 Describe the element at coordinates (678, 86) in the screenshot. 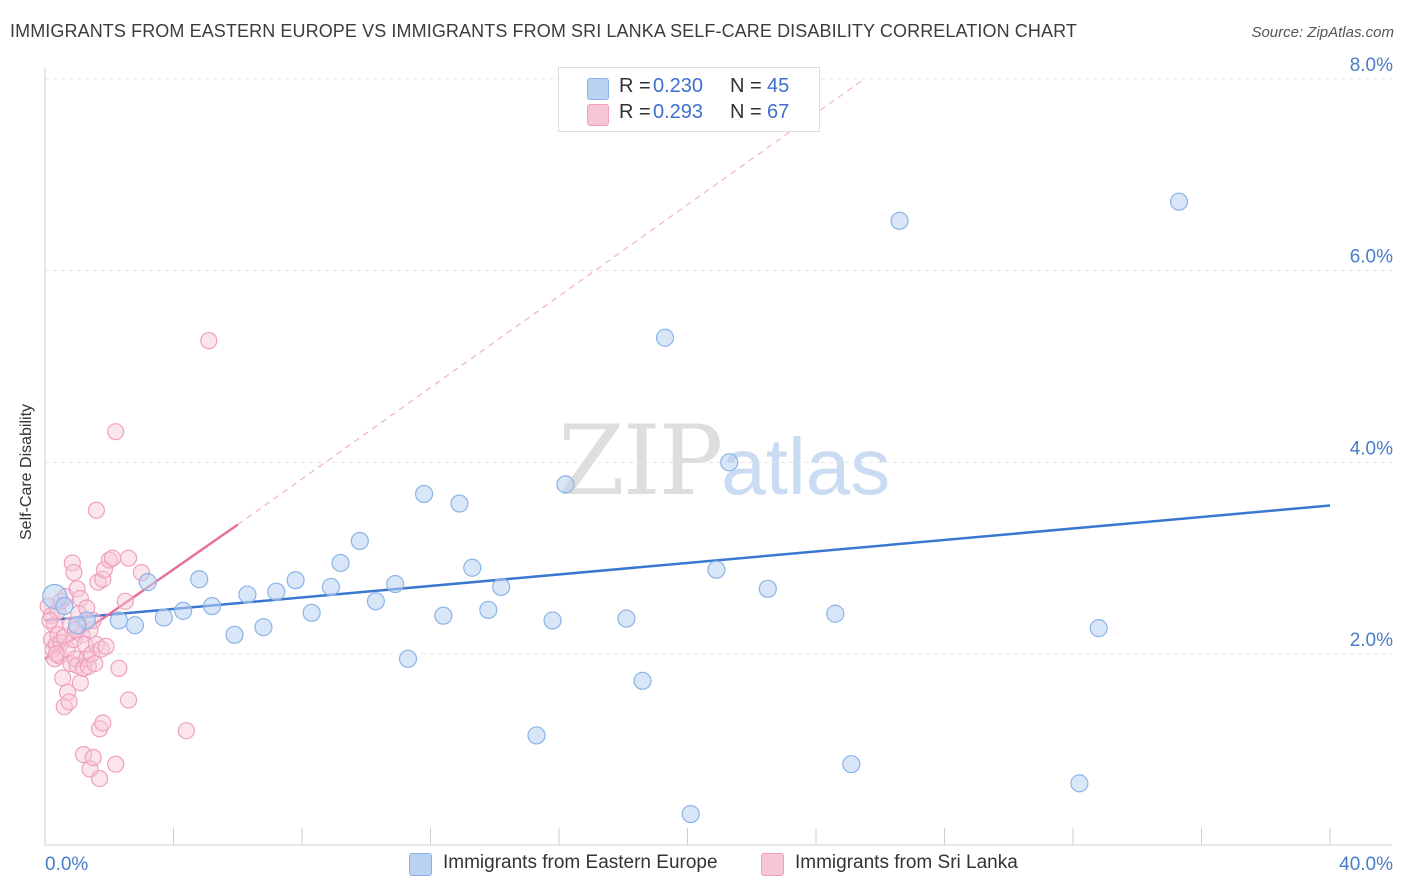

I see `legend-r-value: 0.230` at that location.